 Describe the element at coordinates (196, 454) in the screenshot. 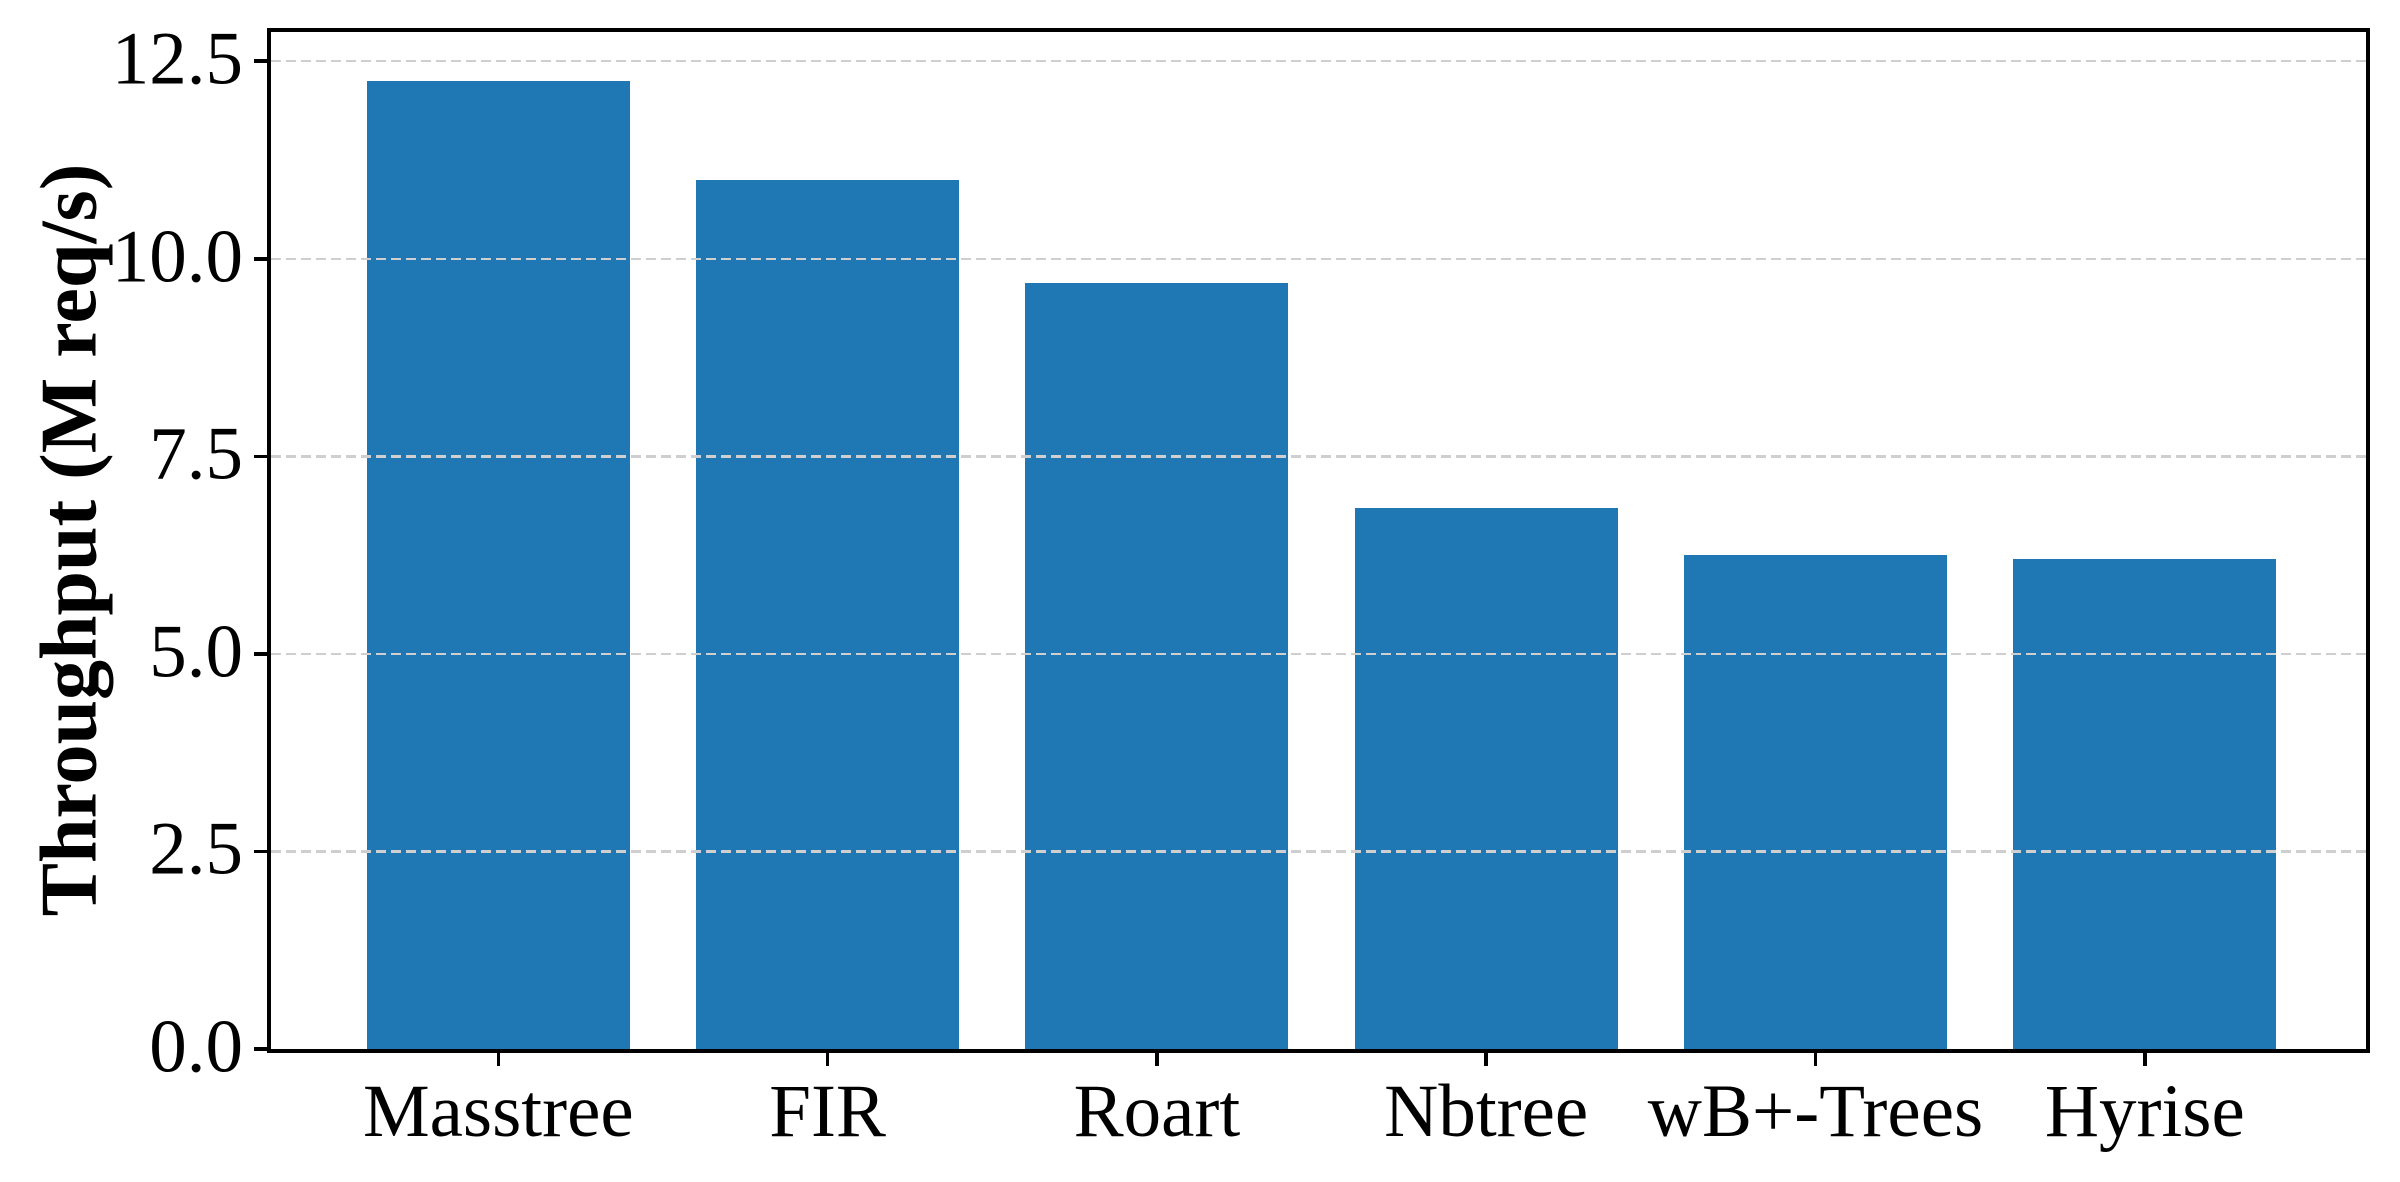

I see `y-tick-label: 7.5` at that location.